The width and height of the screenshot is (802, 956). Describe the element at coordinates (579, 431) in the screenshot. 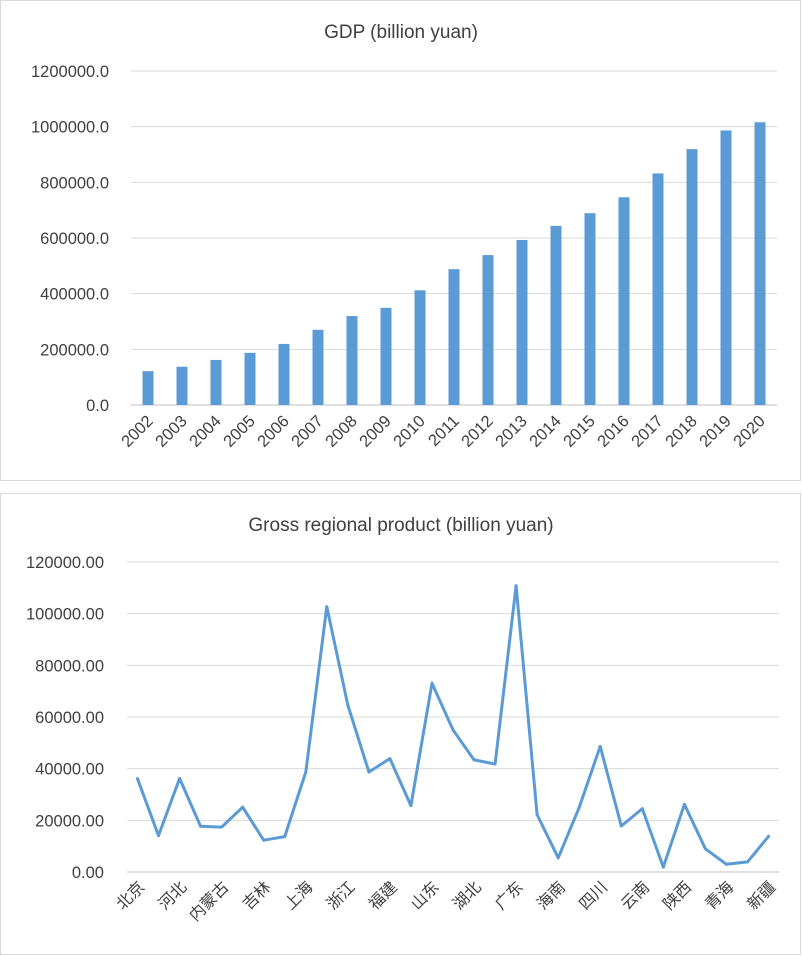

I see `gdp-x-tick-label: 2015` at that location.